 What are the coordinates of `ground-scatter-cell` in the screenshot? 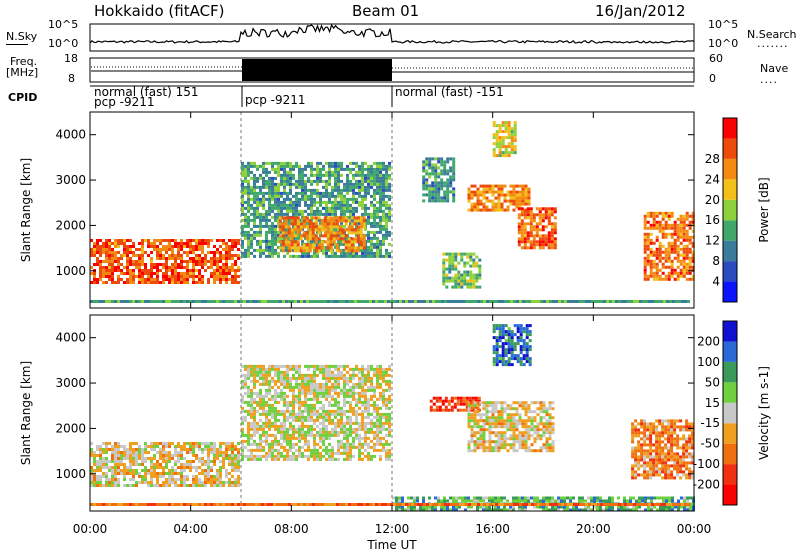 It's located at (106, 301).